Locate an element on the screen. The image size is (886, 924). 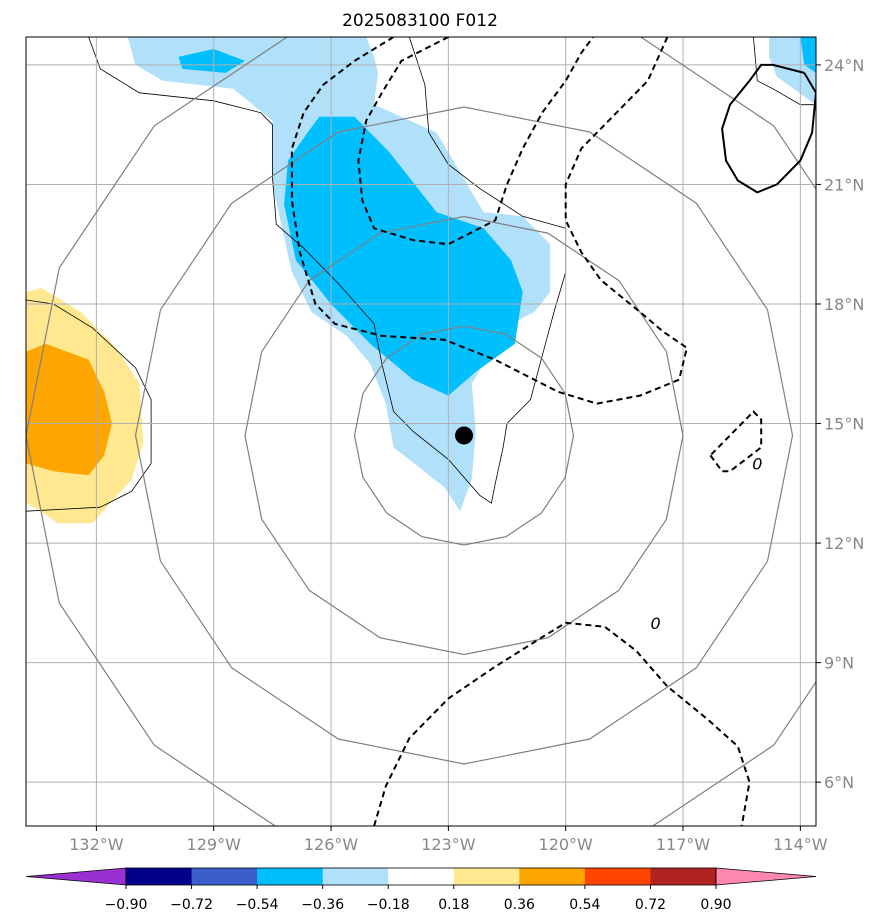
colorbar-tick-label-10: 0.90 is located at coordinates (715, 905).